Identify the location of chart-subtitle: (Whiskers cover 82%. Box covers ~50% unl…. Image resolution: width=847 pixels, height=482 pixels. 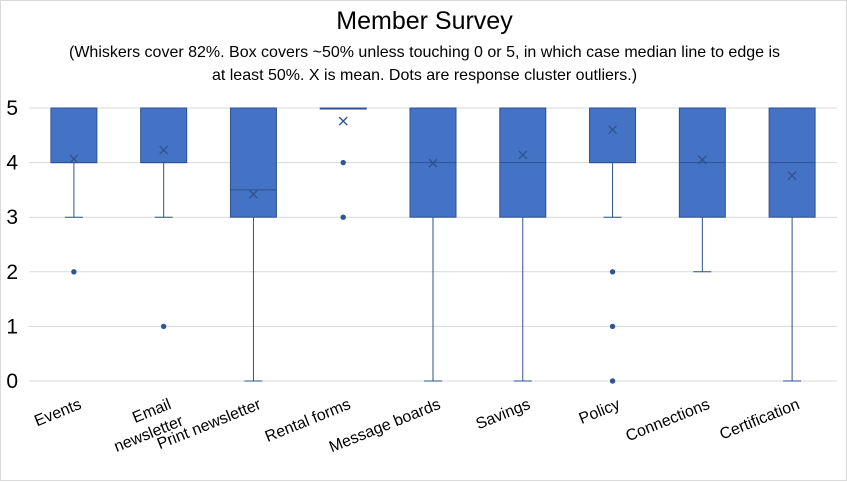
(424, 64).